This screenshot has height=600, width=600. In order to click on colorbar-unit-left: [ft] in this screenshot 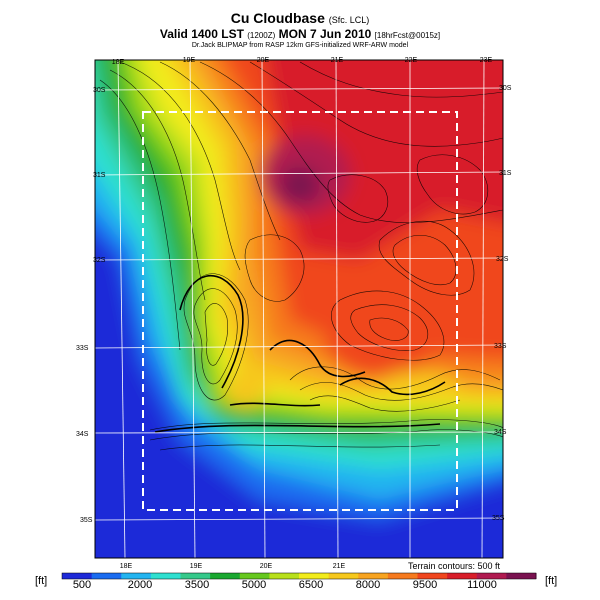, I will do `click(41, 581)`.